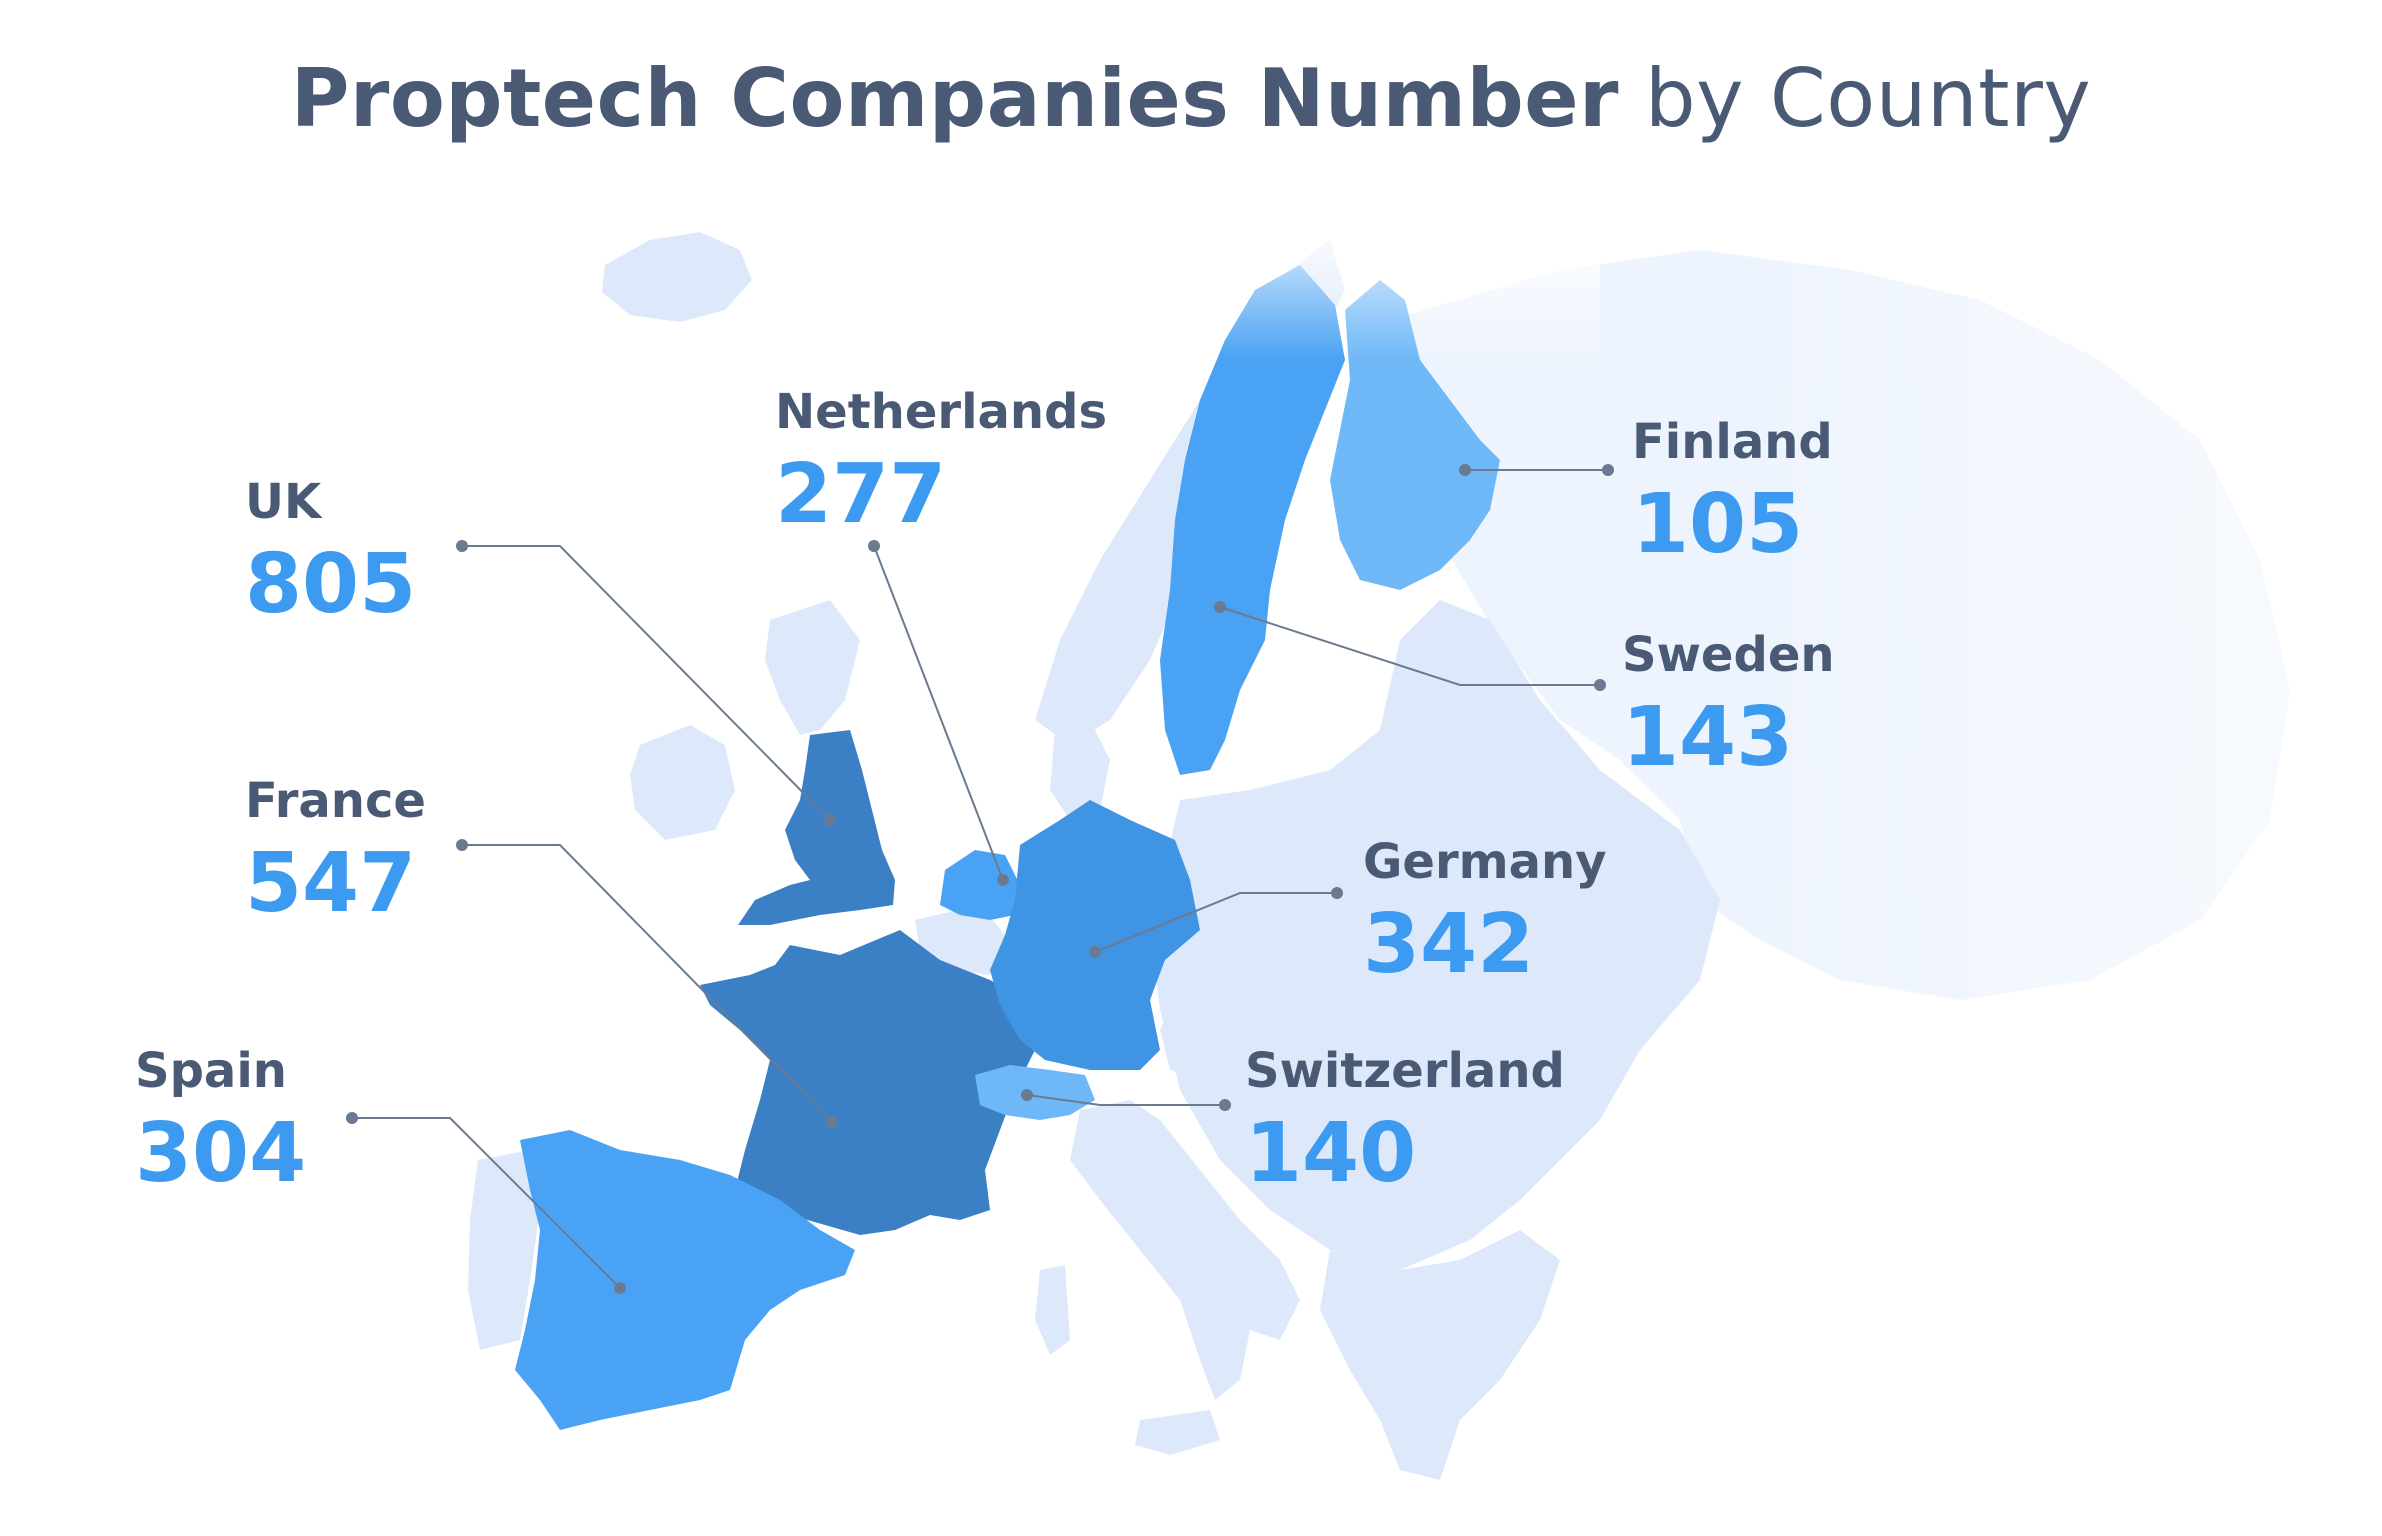  What do you see at coordinates (960, 940) in the screenshot?
I see `belgium` at bounding box center [960, 940].